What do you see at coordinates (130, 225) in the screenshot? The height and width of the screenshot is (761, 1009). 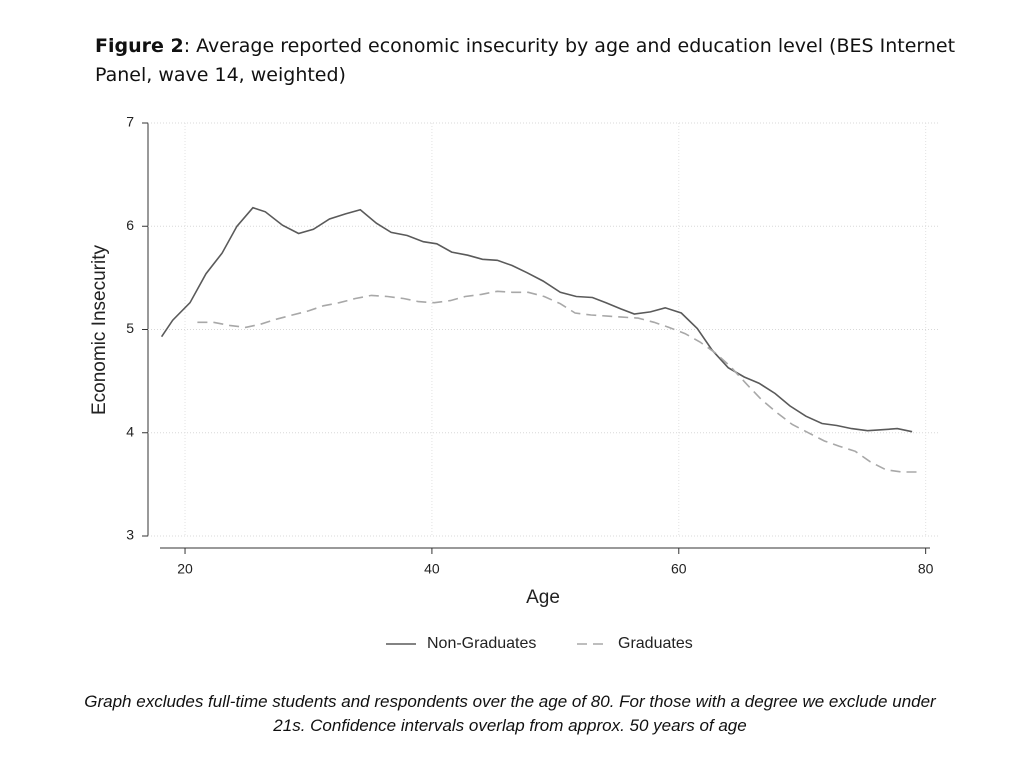 I see `y-tick-label: 6` at bounding box center [130, 225].